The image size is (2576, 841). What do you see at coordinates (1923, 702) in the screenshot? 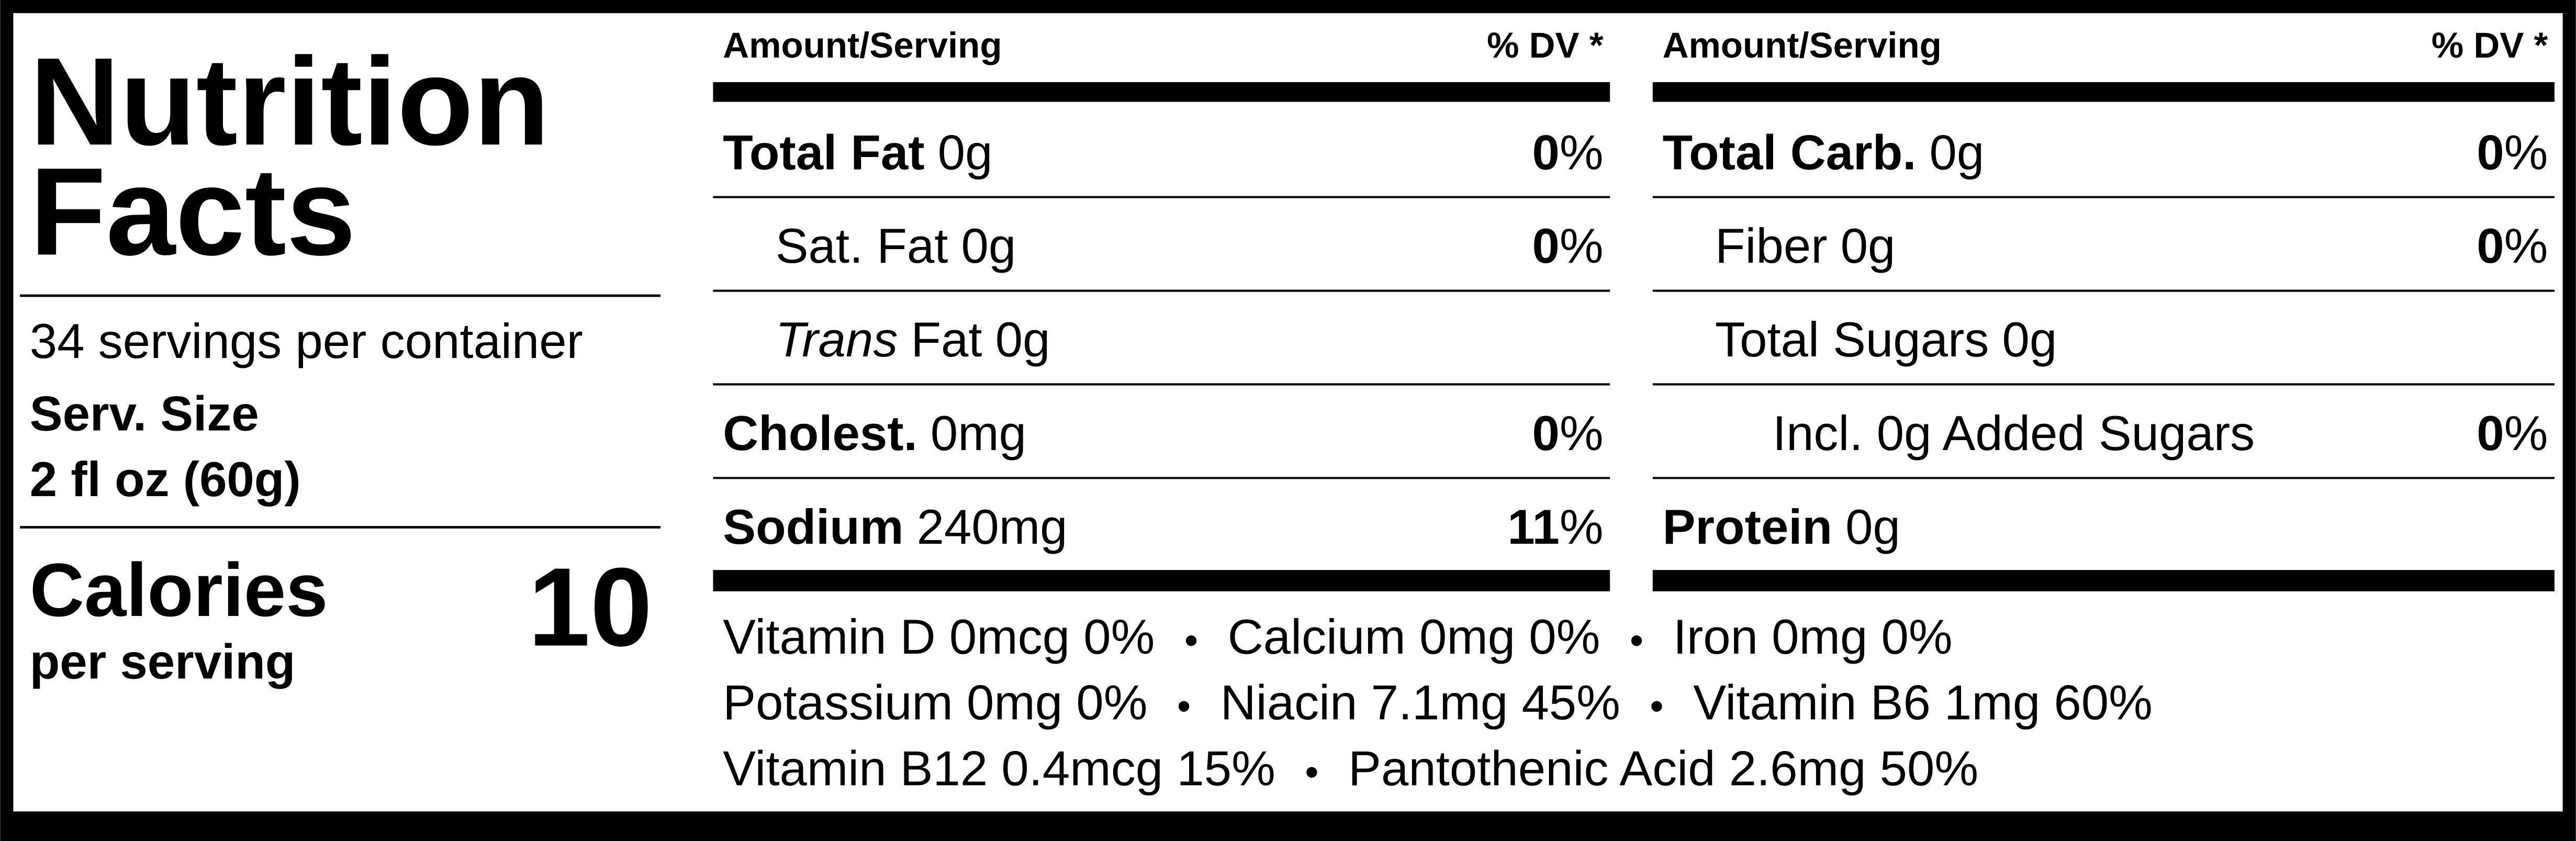
I see `vitamin: Vitamin B6 1mg 60%` at bounding box center [1923, 702].